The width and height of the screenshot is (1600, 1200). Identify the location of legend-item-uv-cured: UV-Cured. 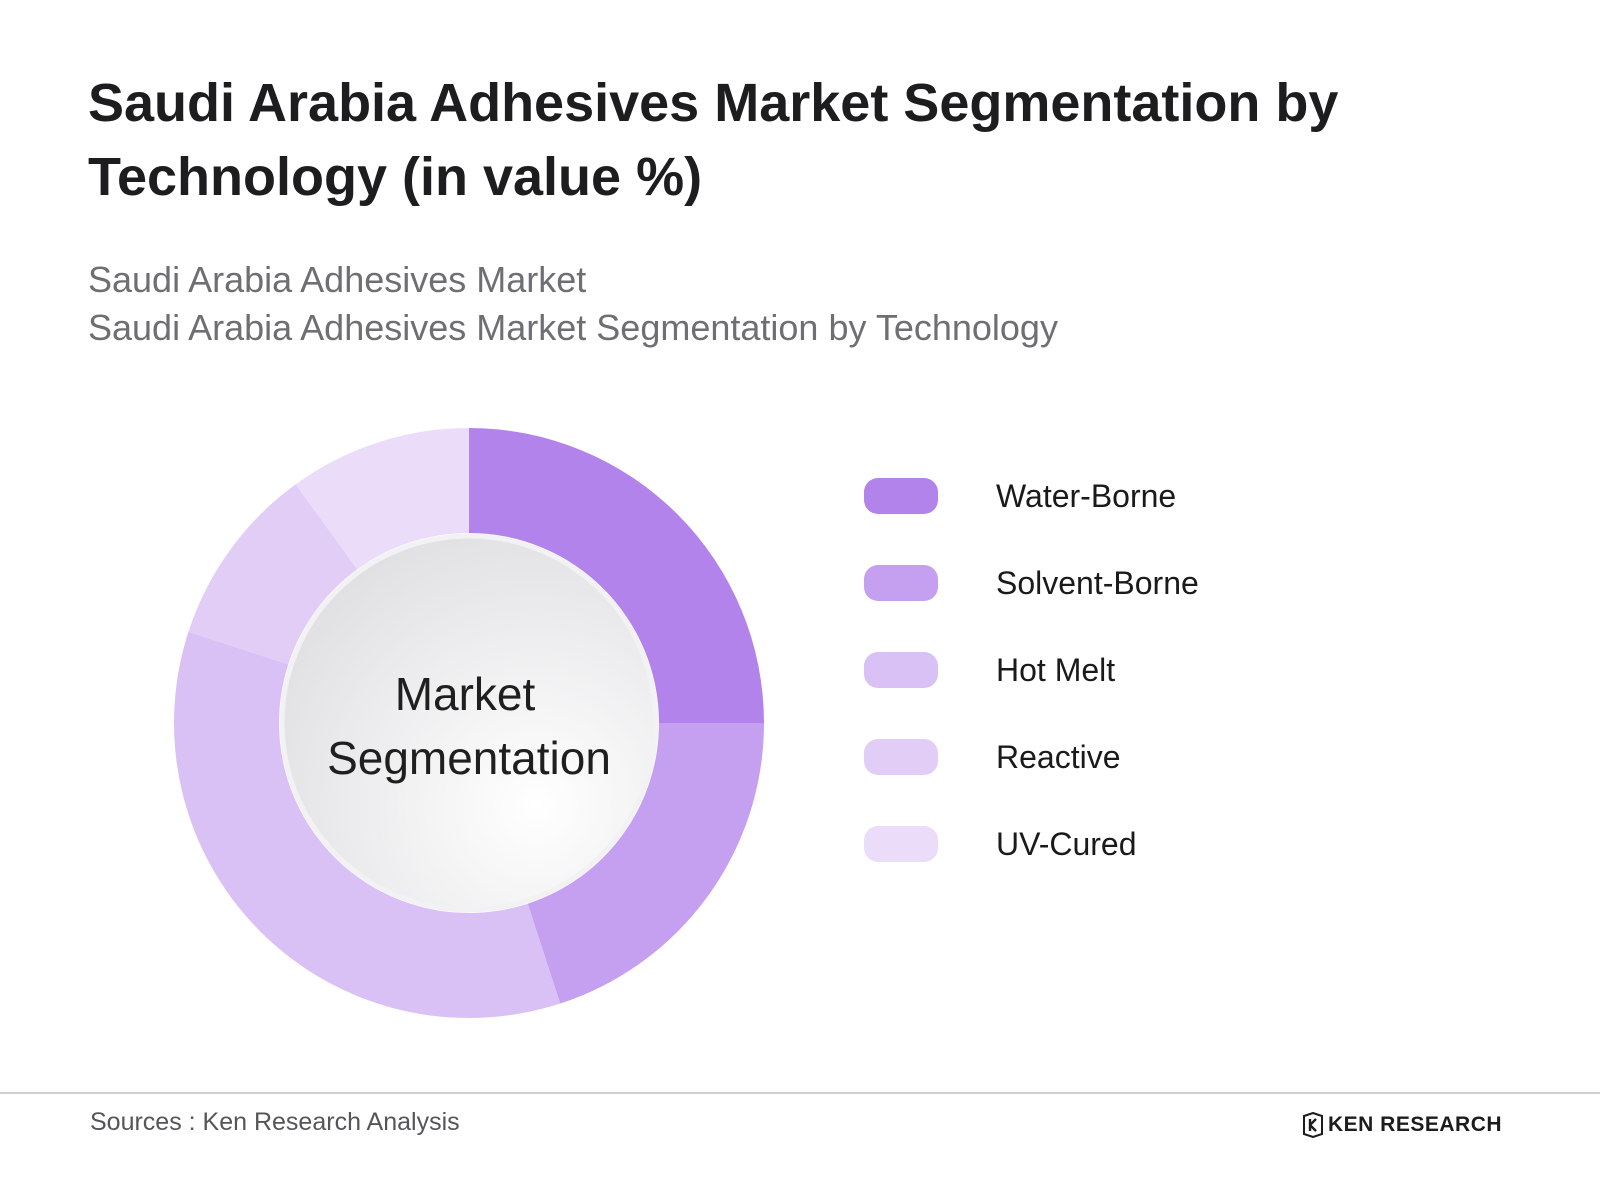
(1031, 844).